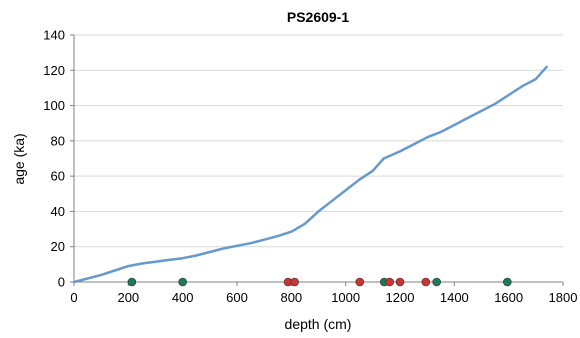 This screenshot has width=580, height=338. Describe the element at coordinates (319, 282) in the screenshot. I see `marker-layer` at that location.